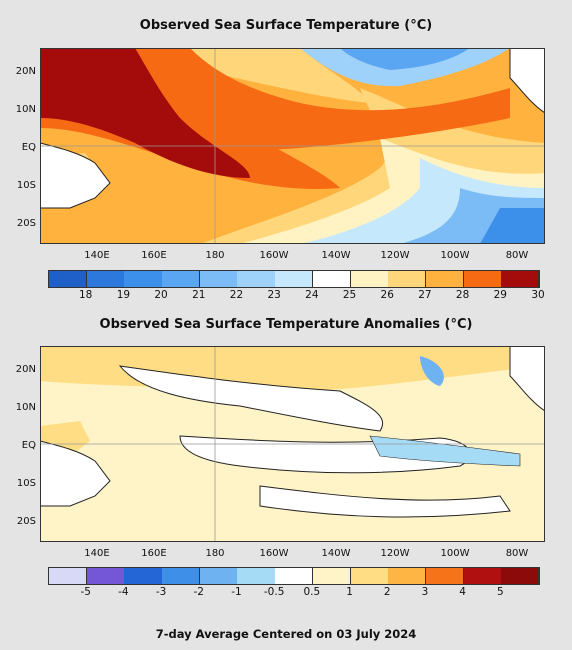  Describe the element at coordinates (25, 71) in the screenshot. I see `sst-lat-label: 20N` at that location.